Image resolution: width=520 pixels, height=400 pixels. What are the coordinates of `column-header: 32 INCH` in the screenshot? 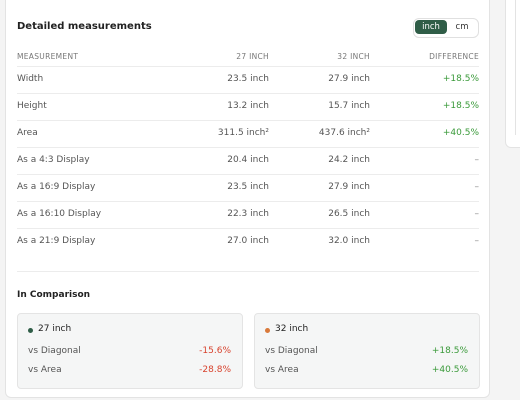 It's located at (353, 56).